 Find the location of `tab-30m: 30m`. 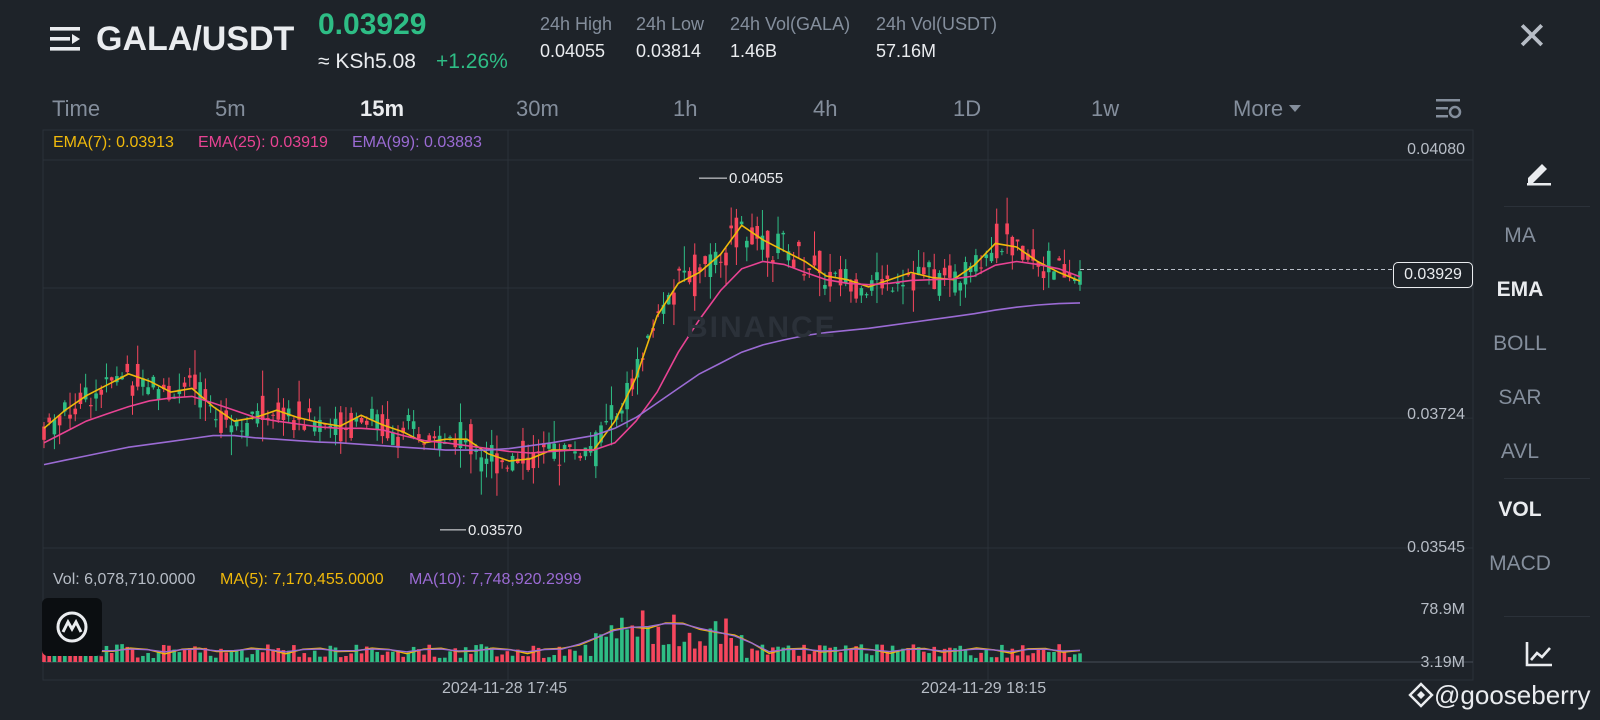

tab-30m: 30m is located at coordinates (537, 108).